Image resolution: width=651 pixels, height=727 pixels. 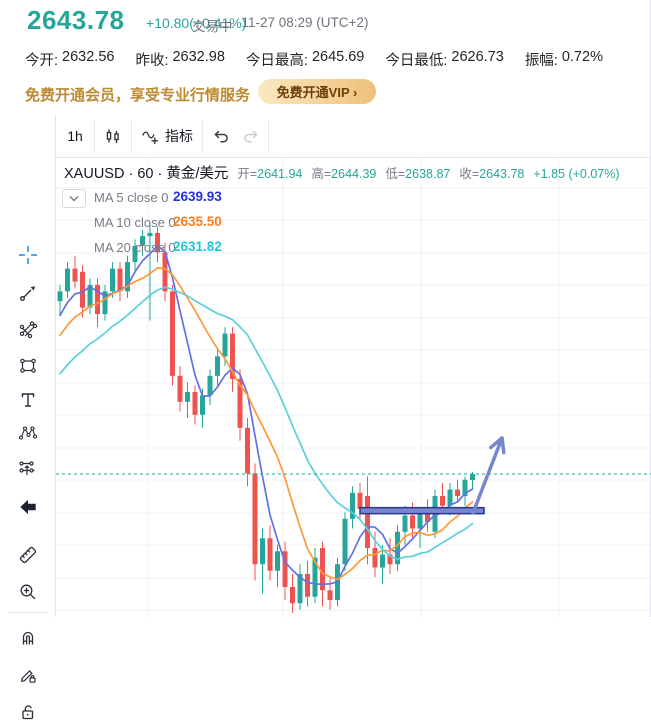 What do you see at coordinates (76, 20) in the screenshot?
I see `current-price: 2643.78` at bounding box center [76, 20].